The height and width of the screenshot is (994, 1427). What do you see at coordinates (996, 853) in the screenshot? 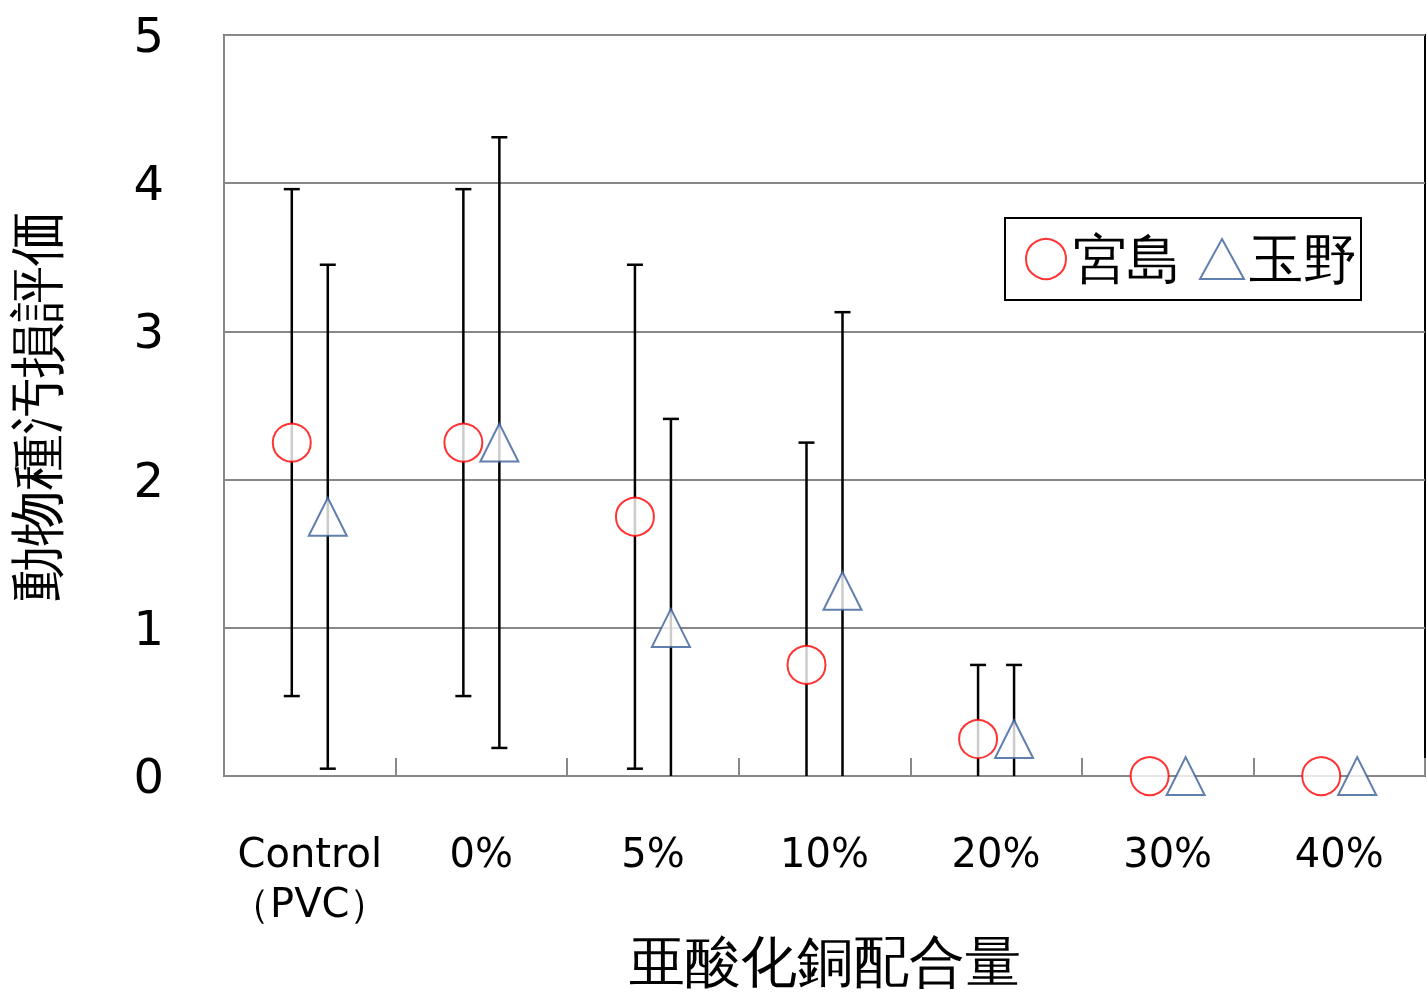
I see `x-tick-label: 20%` at bounding box center [996, 853].